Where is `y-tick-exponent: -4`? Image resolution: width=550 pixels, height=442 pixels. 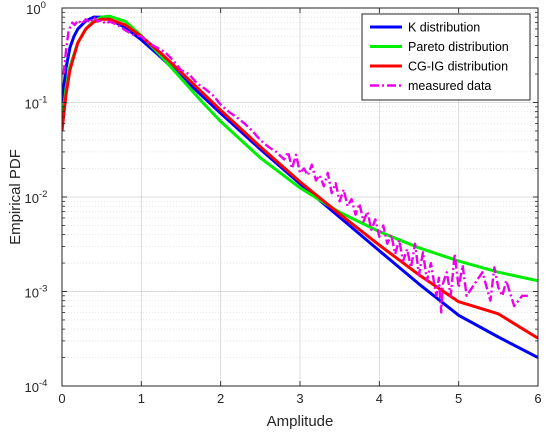
y-tick-exponent: -4 is located at coordinates (43, 383).